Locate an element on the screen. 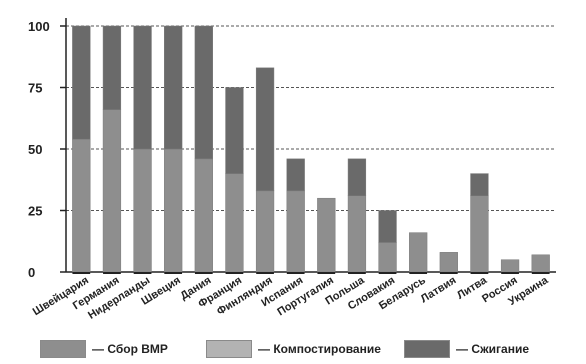 This screenshot has width=586, height=364. y-tick-label: 50 is located at coordinates (35, 149).